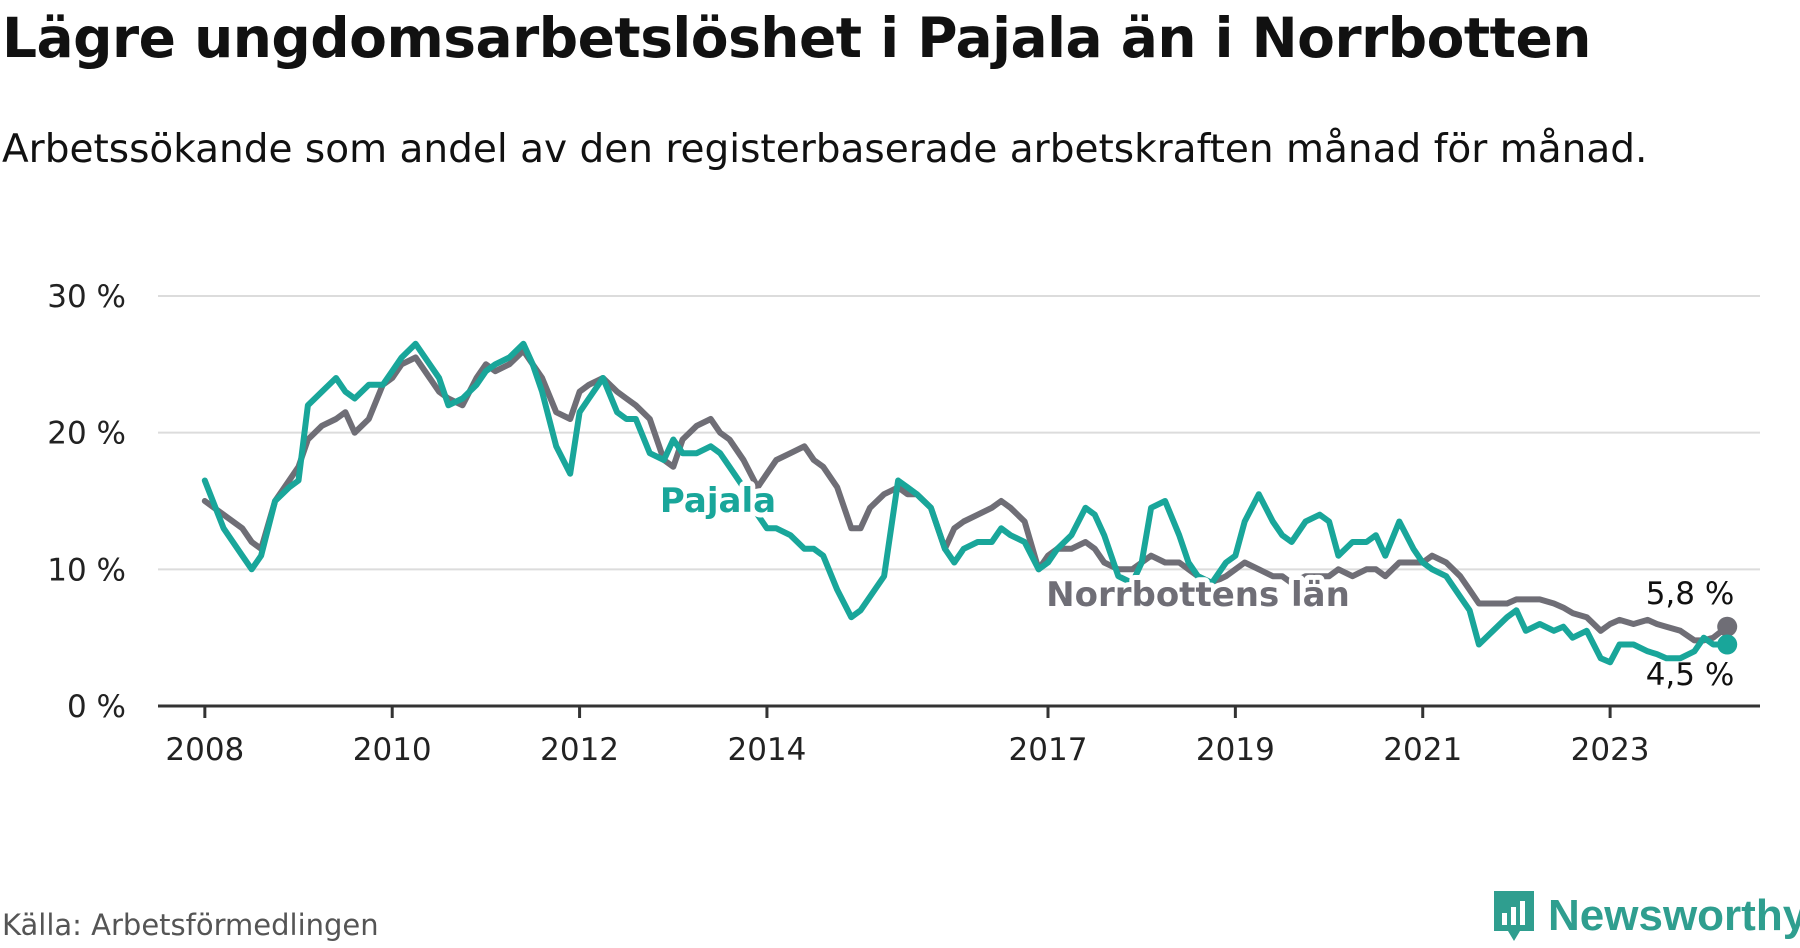  I want to click on norrbotten-series-label: Norrbottens län, so click(1198, 595).